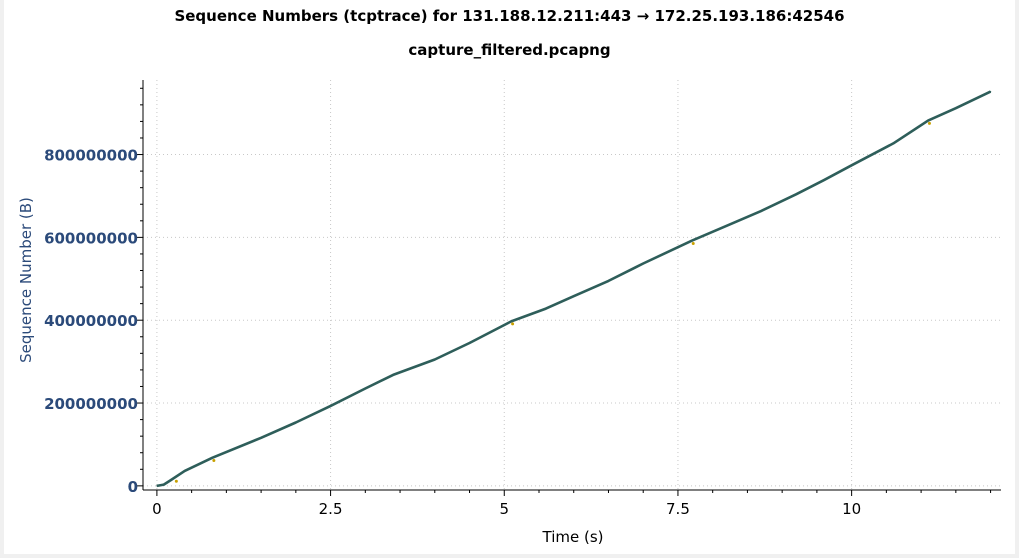  Describe the element at coordinates (851, 509) in the screenshot. I see `x-tick-label: 10` at that location.